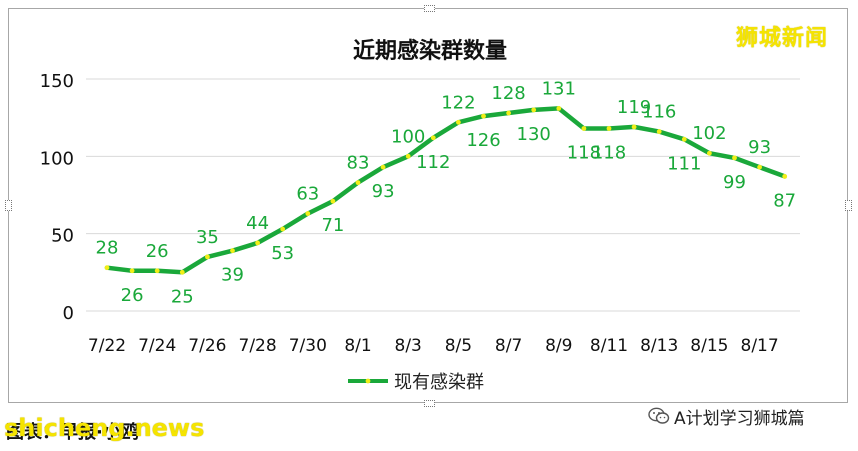 The image size is (858, 451). Describe the element at coordinates (439, 382) in the screenshot. I see `legend-label: 现有感染群` at that location.